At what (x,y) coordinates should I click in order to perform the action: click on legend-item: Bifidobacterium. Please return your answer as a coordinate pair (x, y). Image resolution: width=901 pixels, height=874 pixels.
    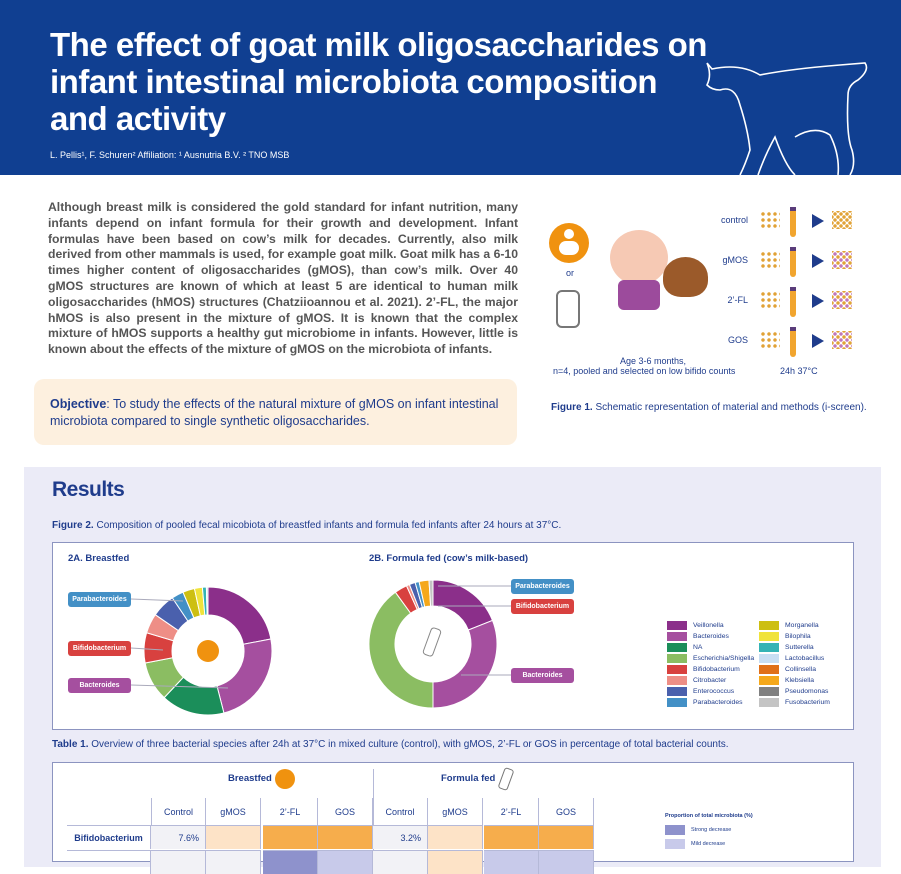
    Looking at the image, I should click on (703, 669).